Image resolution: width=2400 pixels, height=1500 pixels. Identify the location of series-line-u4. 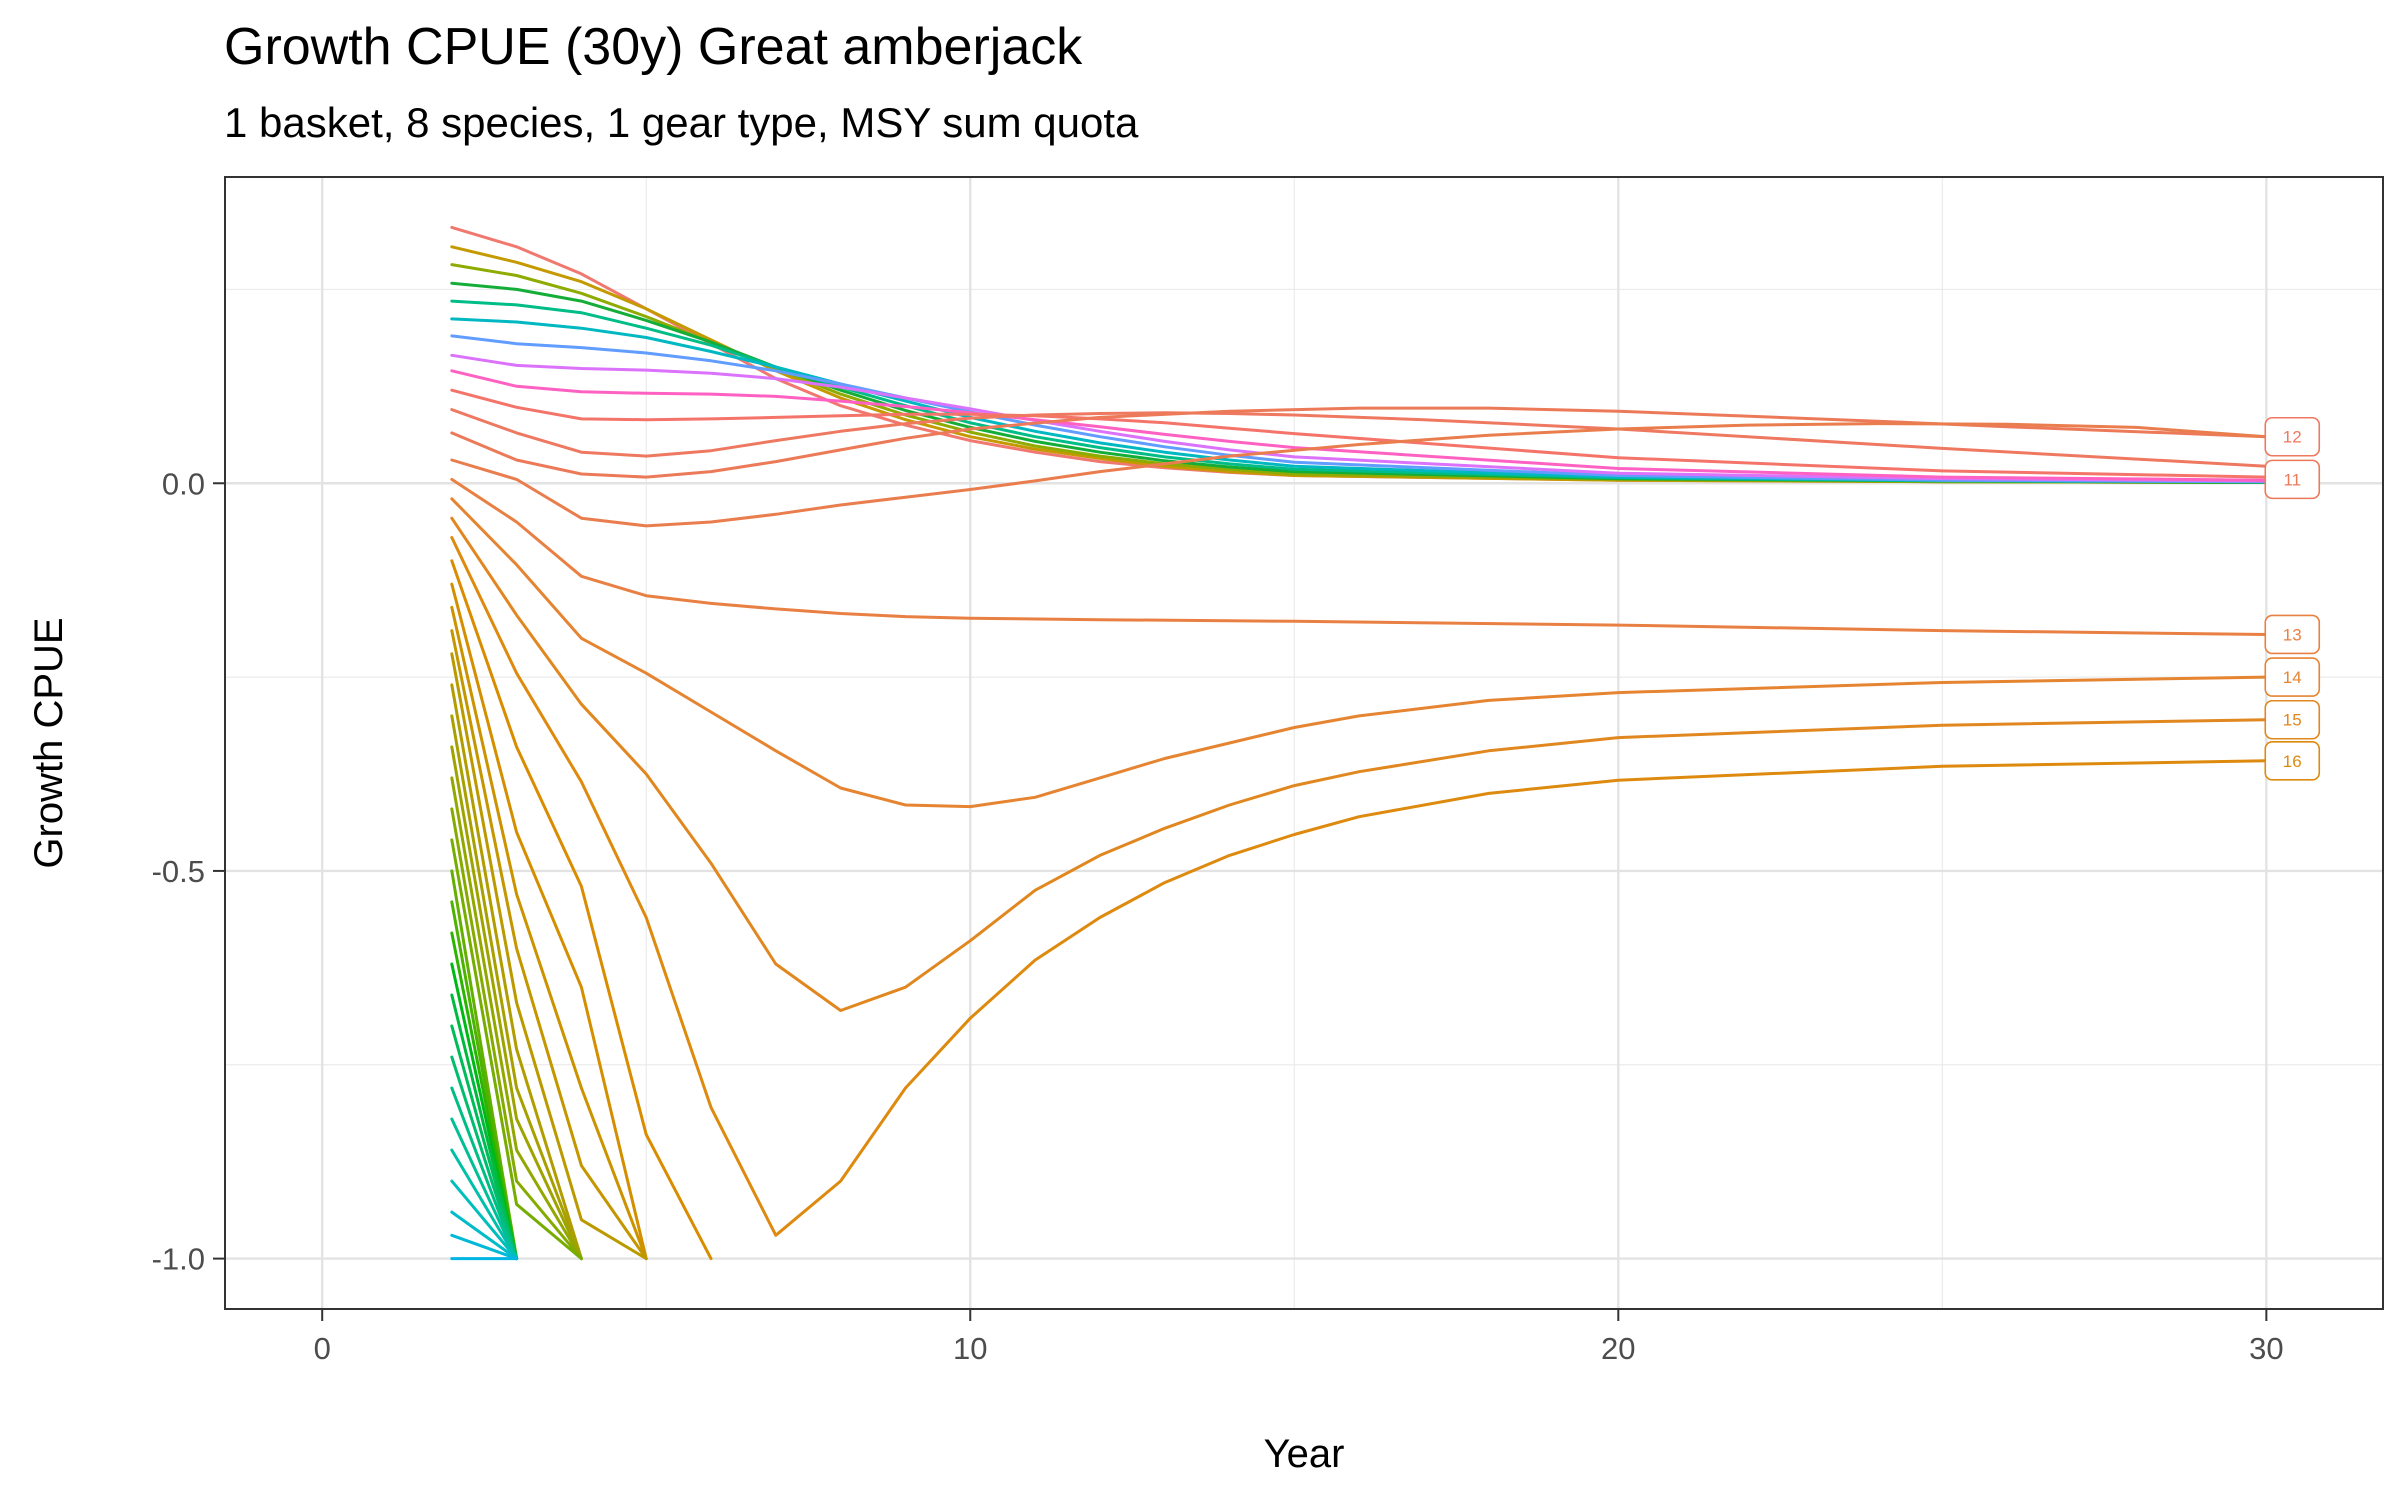
(1359, 382).